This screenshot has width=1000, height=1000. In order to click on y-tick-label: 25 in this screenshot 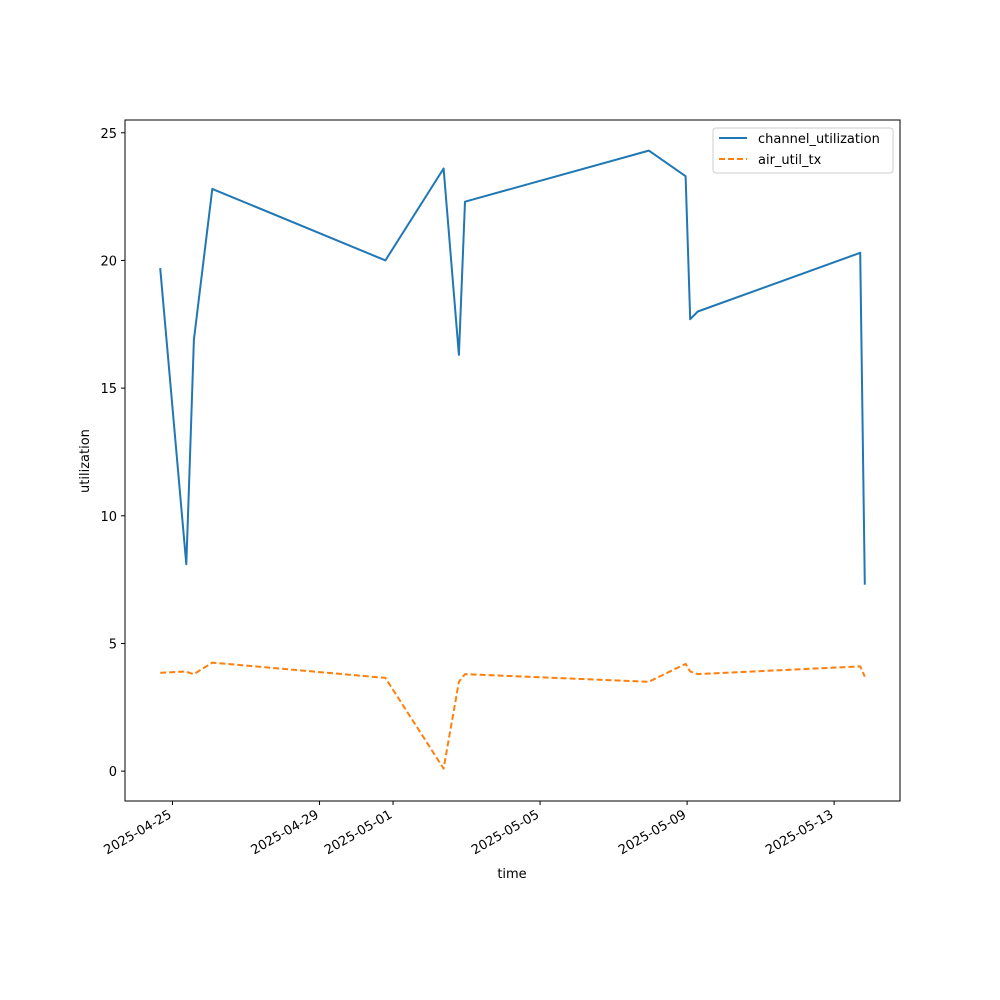, I will do `click(108, 134)`.